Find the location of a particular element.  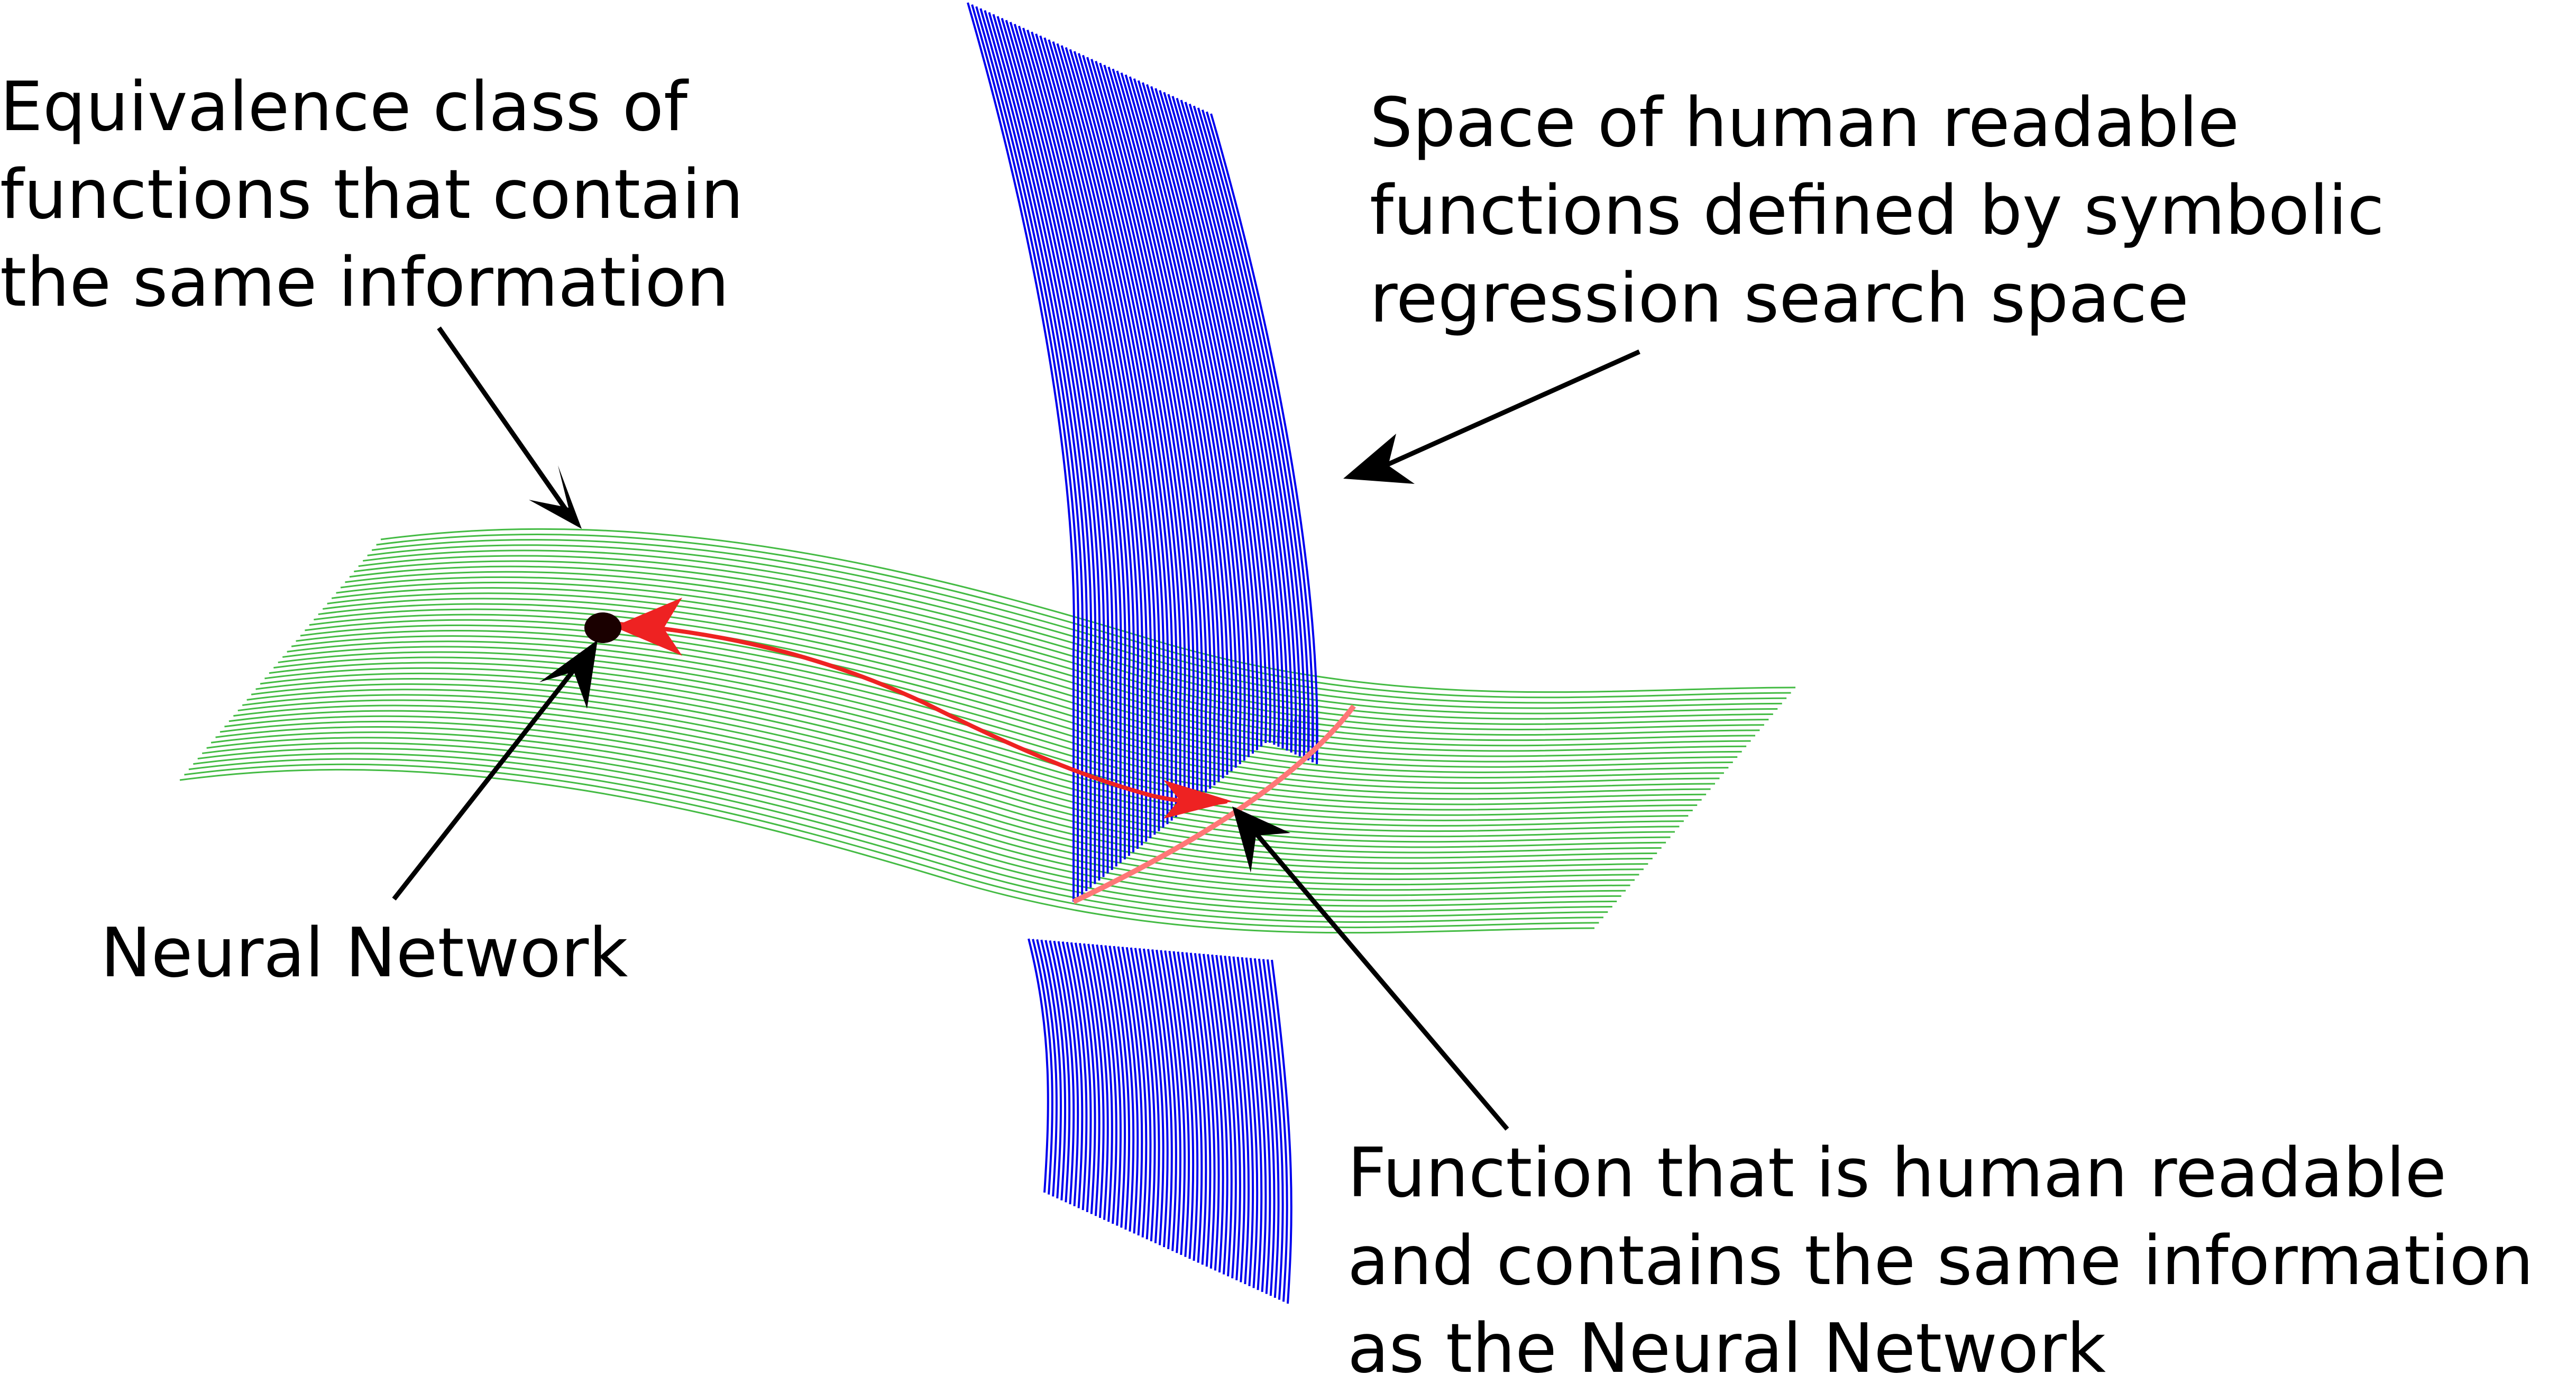

equivalence-class-line-3: the same information is located at coordinates (365, 282).